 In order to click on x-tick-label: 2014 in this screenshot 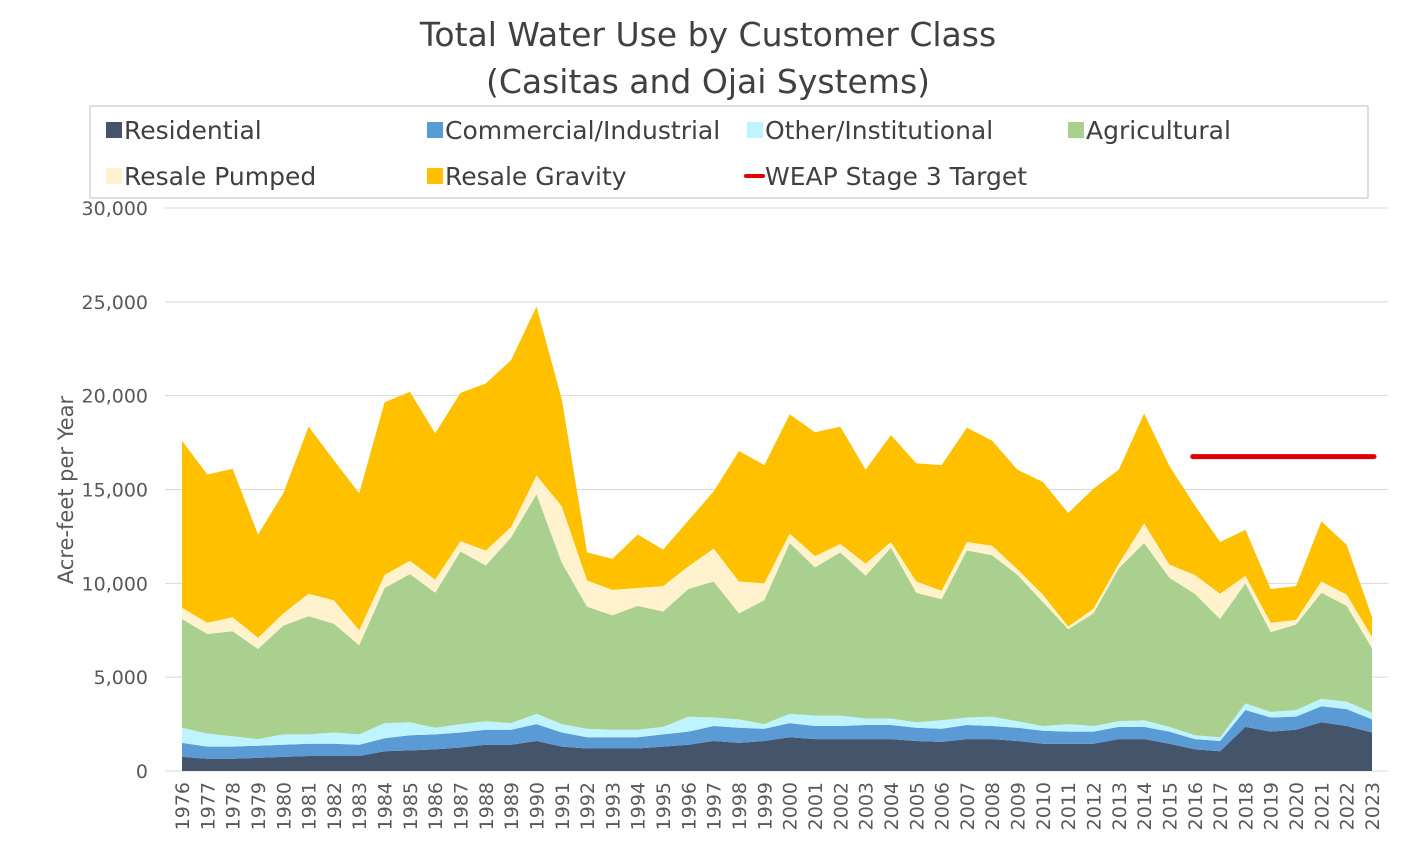, I will do `click(1145, 806)`.